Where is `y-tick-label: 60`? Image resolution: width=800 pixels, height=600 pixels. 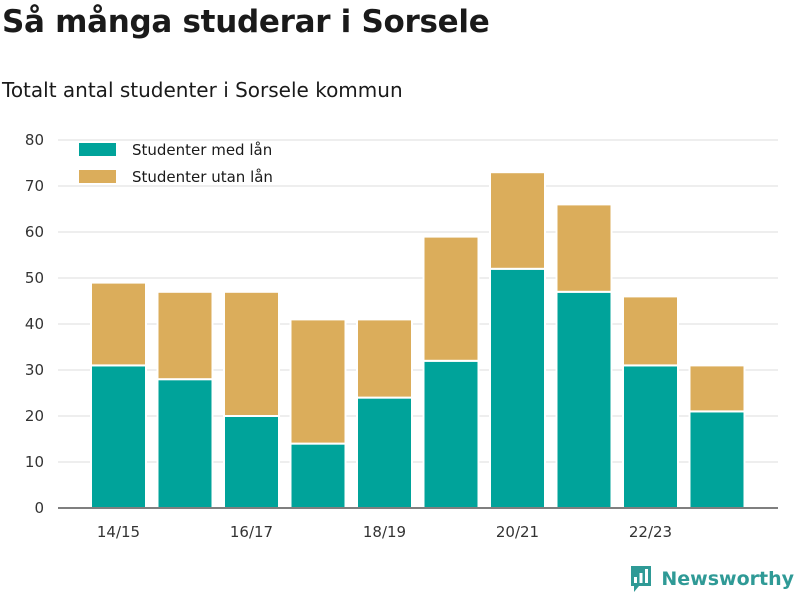 y-tick-label: 60 is located at coordinates (34, 232).